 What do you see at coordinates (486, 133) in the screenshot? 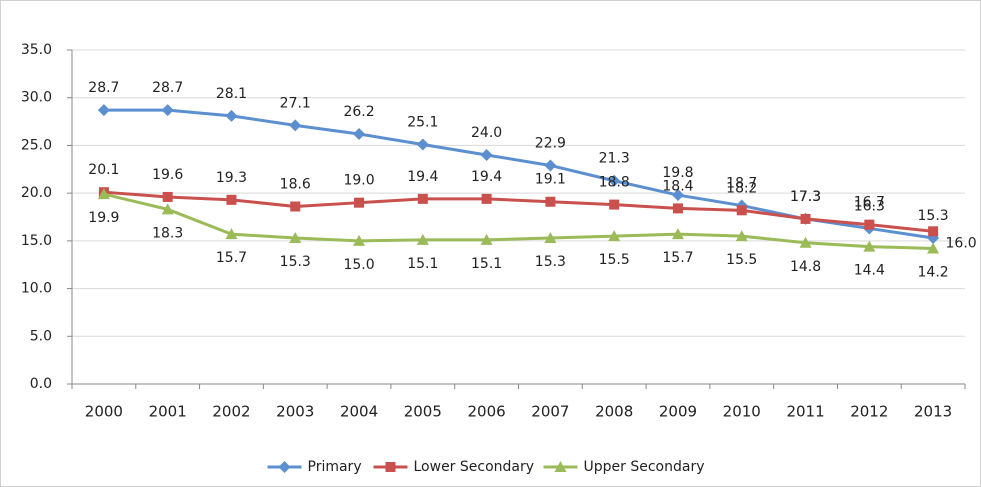
I see `data-label: 24.0` at bounding box center [486, 133].